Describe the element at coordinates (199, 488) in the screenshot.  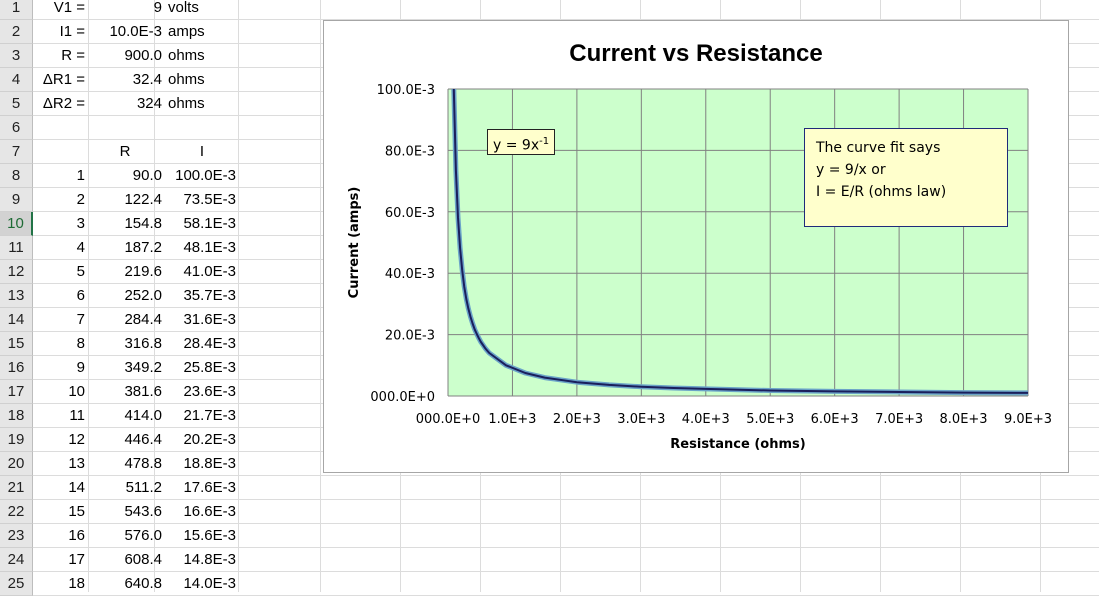
I see `current-cell: 17.6E-3` at that location.